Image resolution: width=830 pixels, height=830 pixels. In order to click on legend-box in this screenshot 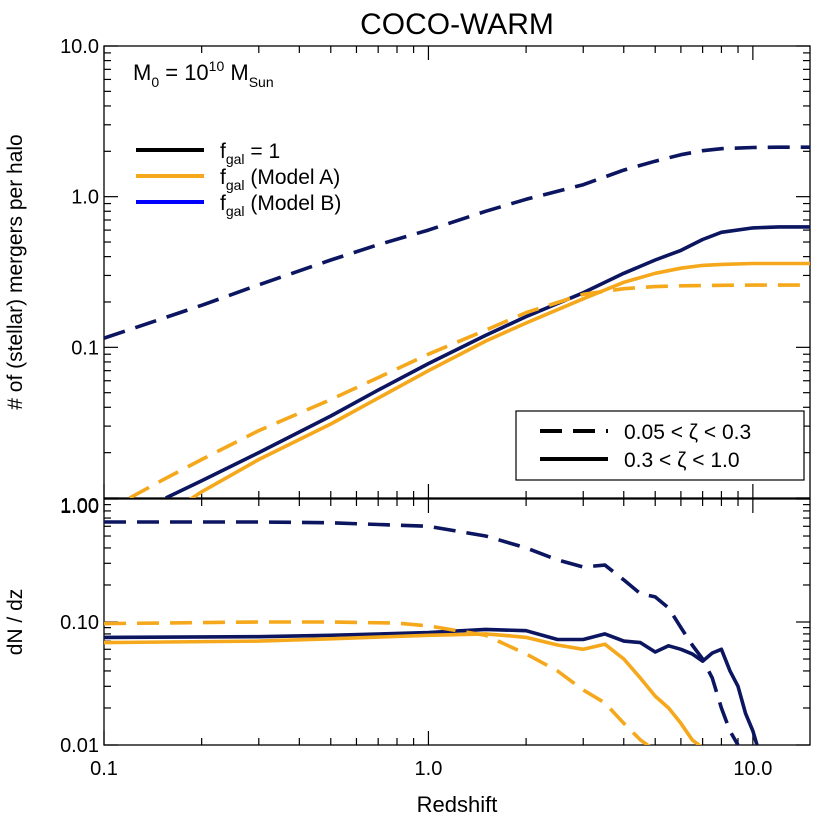, I will do `click(660, 445)`.